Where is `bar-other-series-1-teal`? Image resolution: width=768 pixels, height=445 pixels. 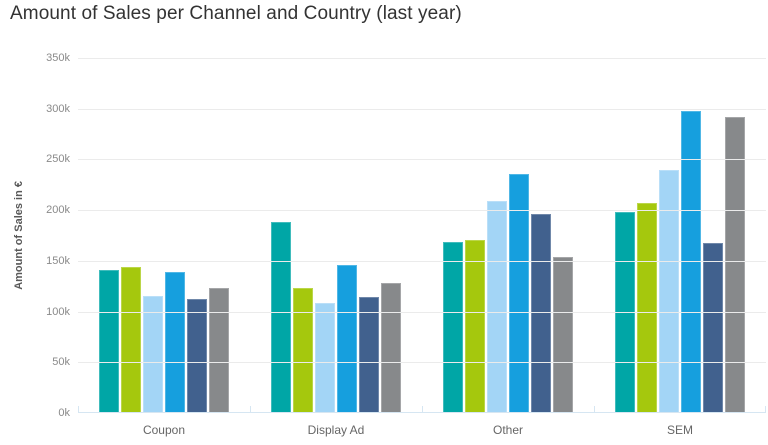
bar-other-series-1-teal is located at coordinates (453, 327).